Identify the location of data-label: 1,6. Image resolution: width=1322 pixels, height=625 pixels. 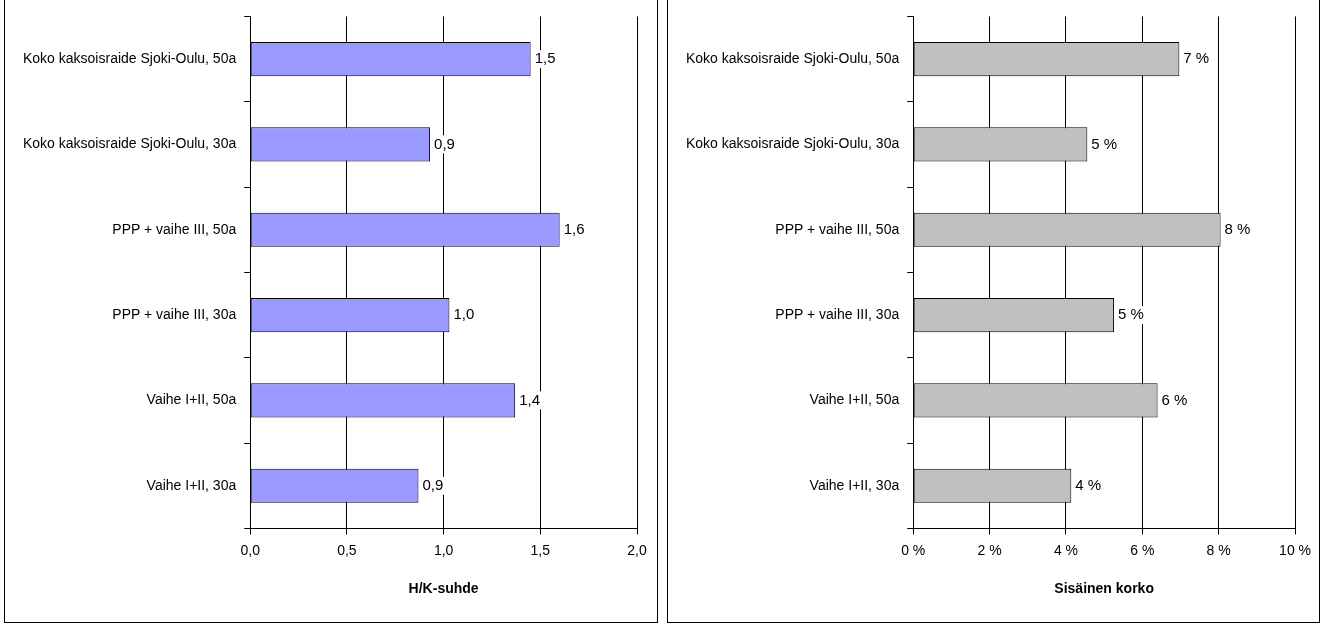
(574, 228).